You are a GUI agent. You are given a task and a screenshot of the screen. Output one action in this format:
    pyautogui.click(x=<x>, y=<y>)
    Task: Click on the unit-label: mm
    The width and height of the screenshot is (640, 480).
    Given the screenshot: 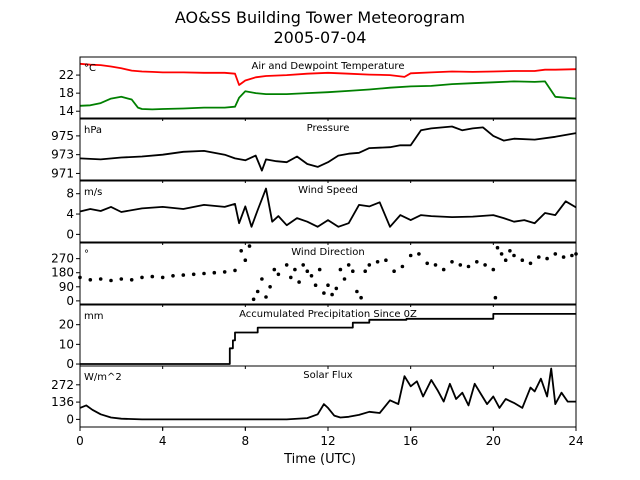 What is the action you would take?
    pyautogui.click(x=93, y=316)
    